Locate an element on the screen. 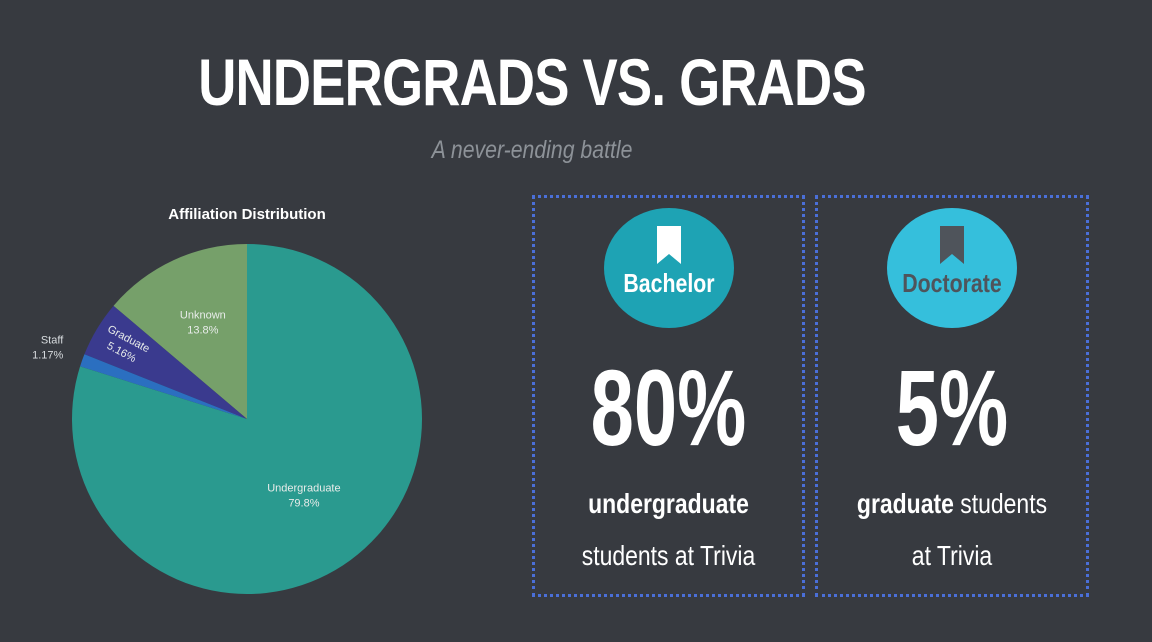 The image size is (1152, 642). chart-title: Affiliation Distribution is located at coordinates (246, 214).